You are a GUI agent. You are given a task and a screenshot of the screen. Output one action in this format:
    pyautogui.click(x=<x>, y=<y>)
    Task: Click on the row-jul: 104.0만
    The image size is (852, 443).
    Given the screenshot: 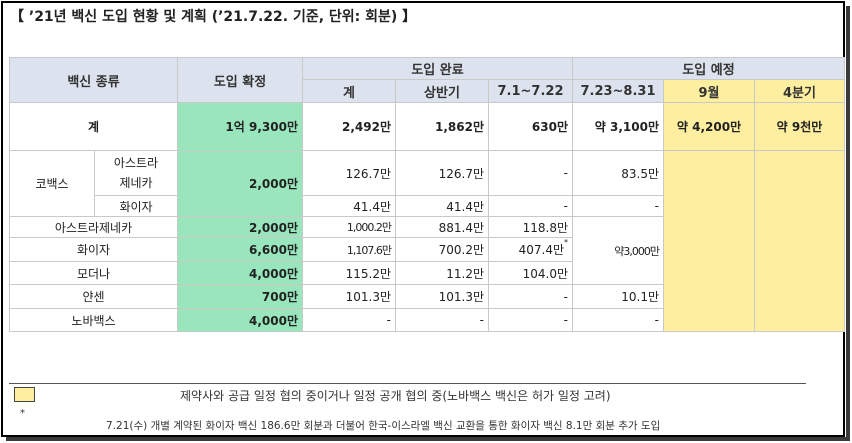 What is the action you would take?
    pyautogui.click(x=530, y=273)
    